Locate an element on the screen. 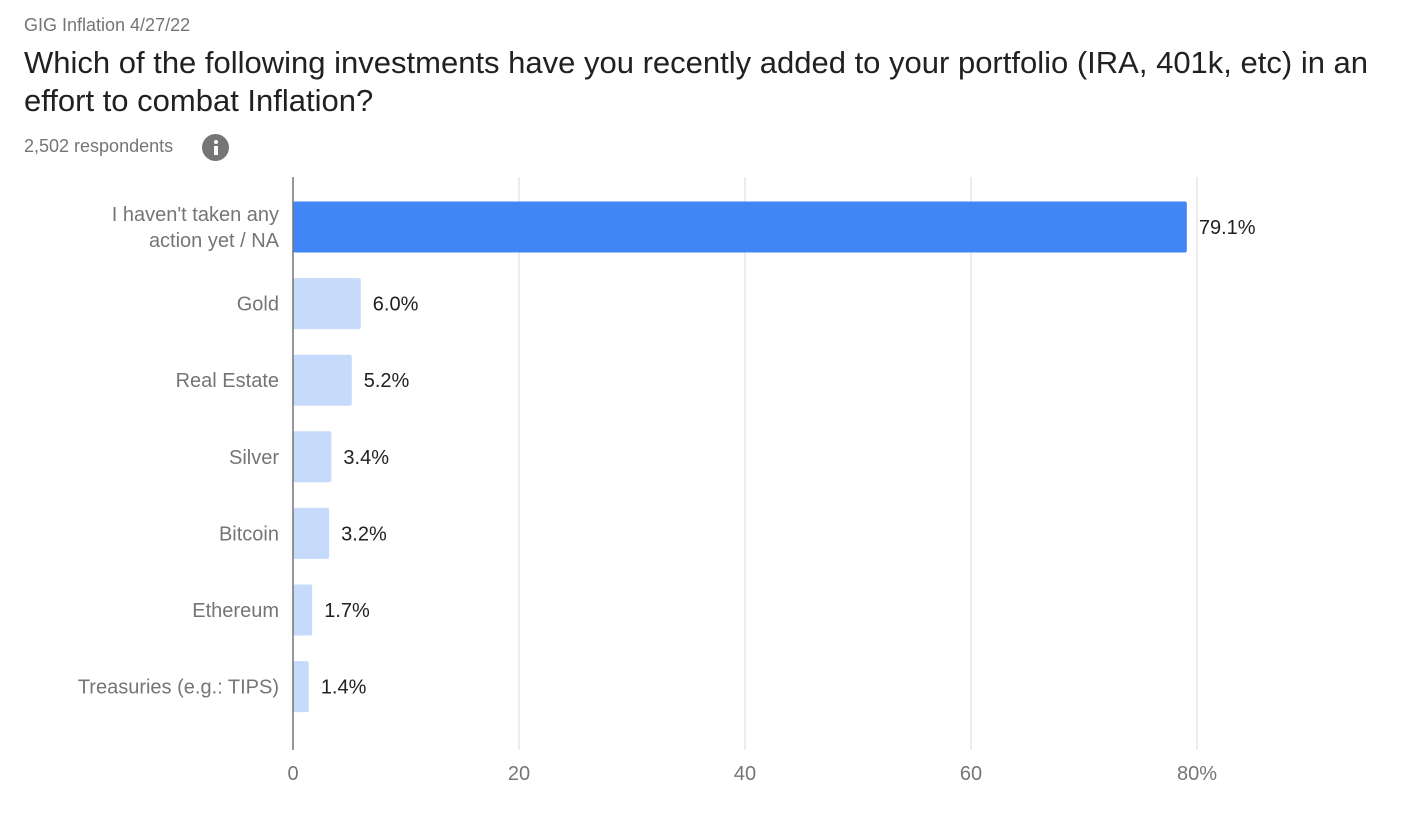  category-label-line: Ethereum is located at coordinates (235, 611).